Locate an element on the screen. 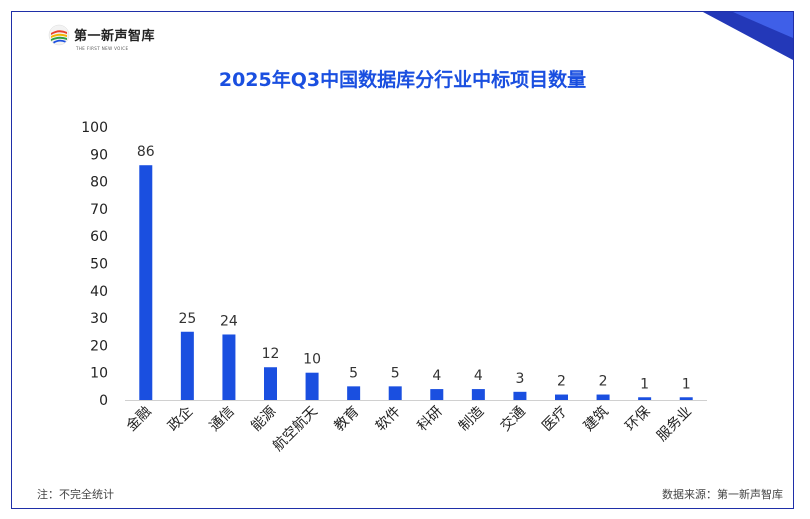 Image resolution: width=810 pixels, height=519 pixels. x-tick-label: 金融 is located at coordinates (139, 419).